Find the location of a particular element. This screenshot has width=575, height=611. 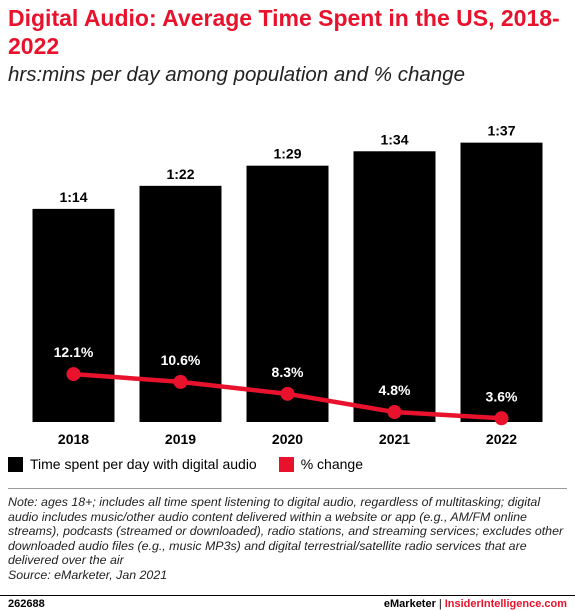

legend-item-pct-change: % change is located at coordinates (320, 464).